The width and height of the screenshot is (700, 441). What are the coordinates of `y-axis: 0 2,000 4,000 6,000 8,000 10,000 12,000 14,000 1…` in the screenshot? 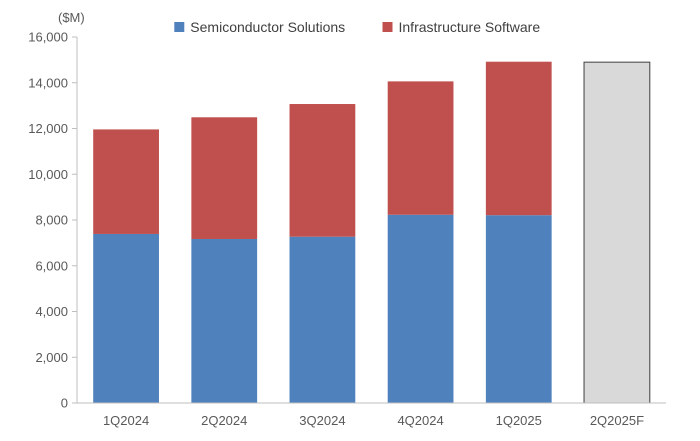 It's located at (53, 220).